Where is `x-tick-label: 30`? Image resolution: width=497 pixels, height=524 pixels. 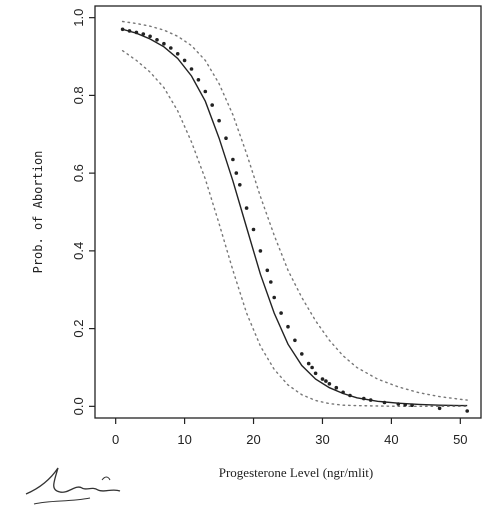
x-tick-label: 30 is located at coordinates (322, 439).